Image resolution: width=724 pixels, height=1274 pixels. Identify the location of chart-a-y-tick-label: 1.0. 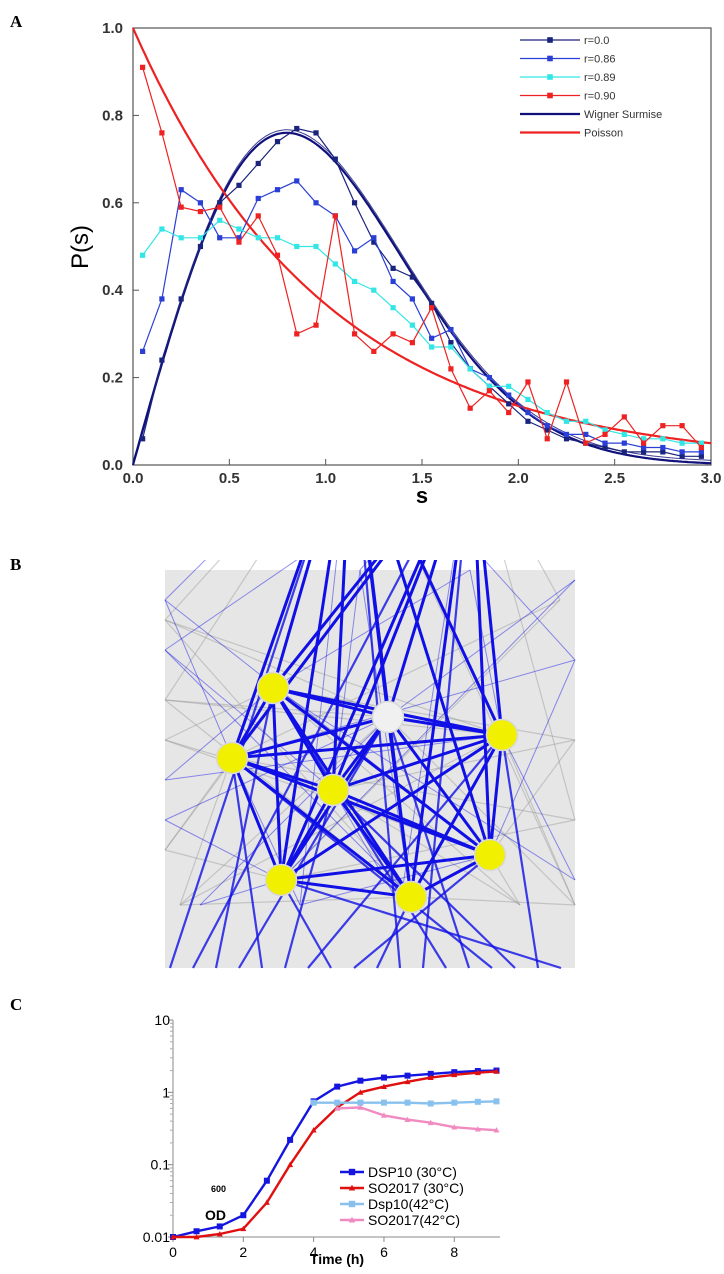
(112, 28).